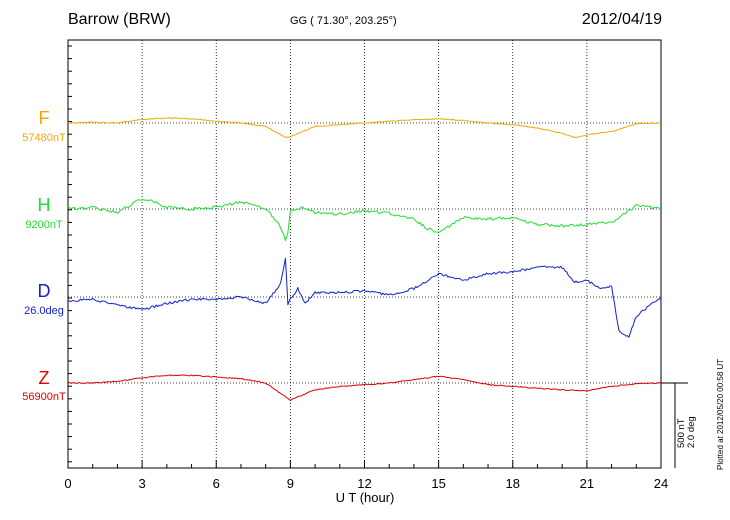 The width and height of the screenshot is (730, 520). Describe the element at coordinates (44, 397) in the screenshot. I see `series-z-baseline: 56900nT` at that location.